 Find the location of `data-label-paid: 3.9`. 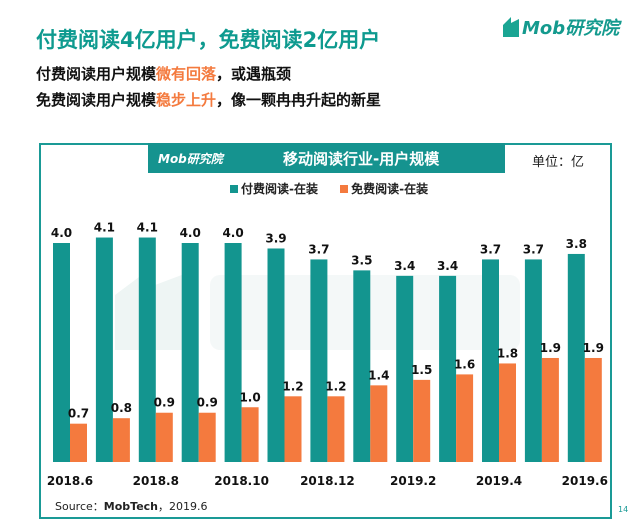

data-label-paid: 3.9 is located at coordinates (275, 238).